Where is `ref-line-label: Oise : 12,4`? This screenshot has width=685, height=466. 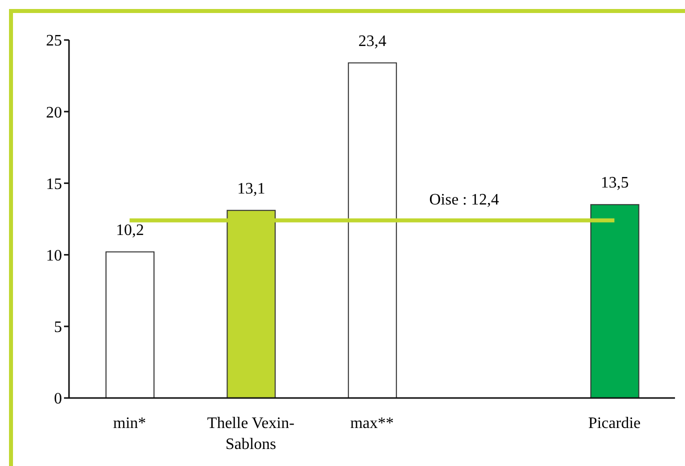
ref-line-label: Oise : 12,4 is located at coordinates (464, 199).